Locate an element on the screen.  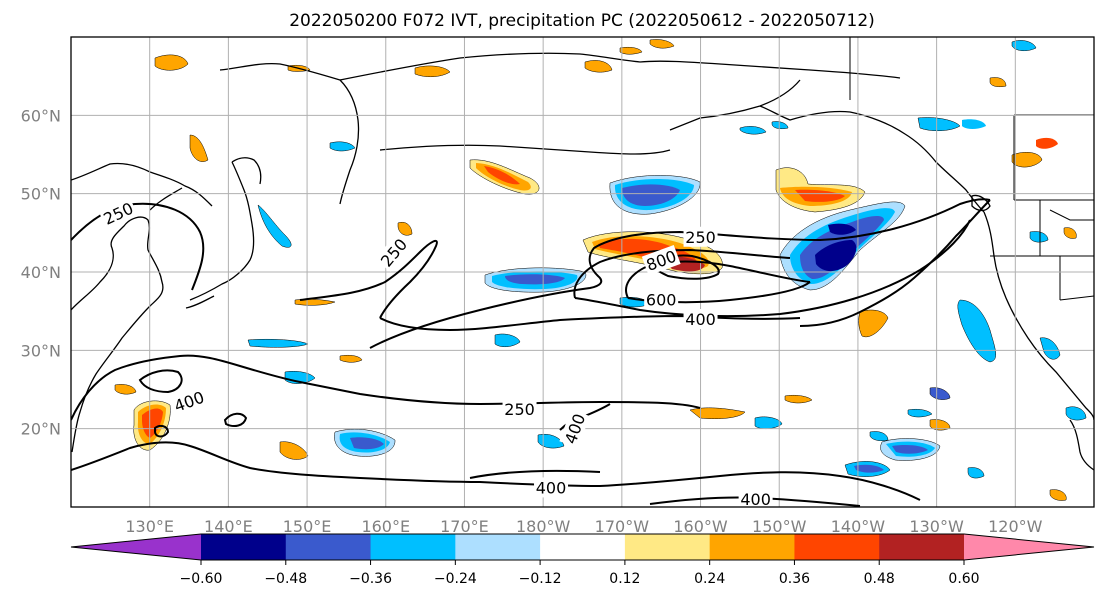
lon-tick-label: 160°W is located at coordinates (700, 526).